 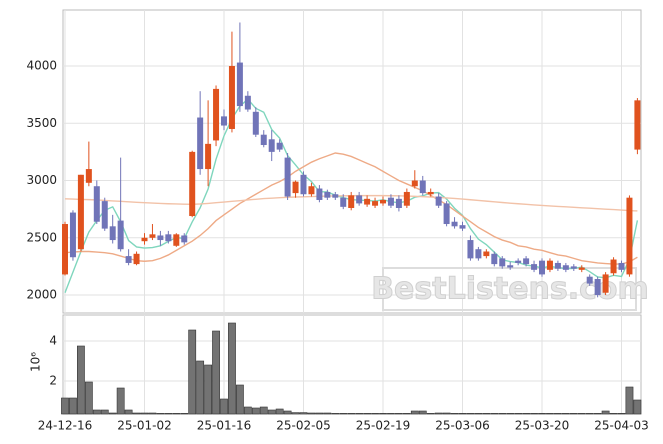 I want to click on x-tick-label: 25-01-02, so click(x=144, y=426).